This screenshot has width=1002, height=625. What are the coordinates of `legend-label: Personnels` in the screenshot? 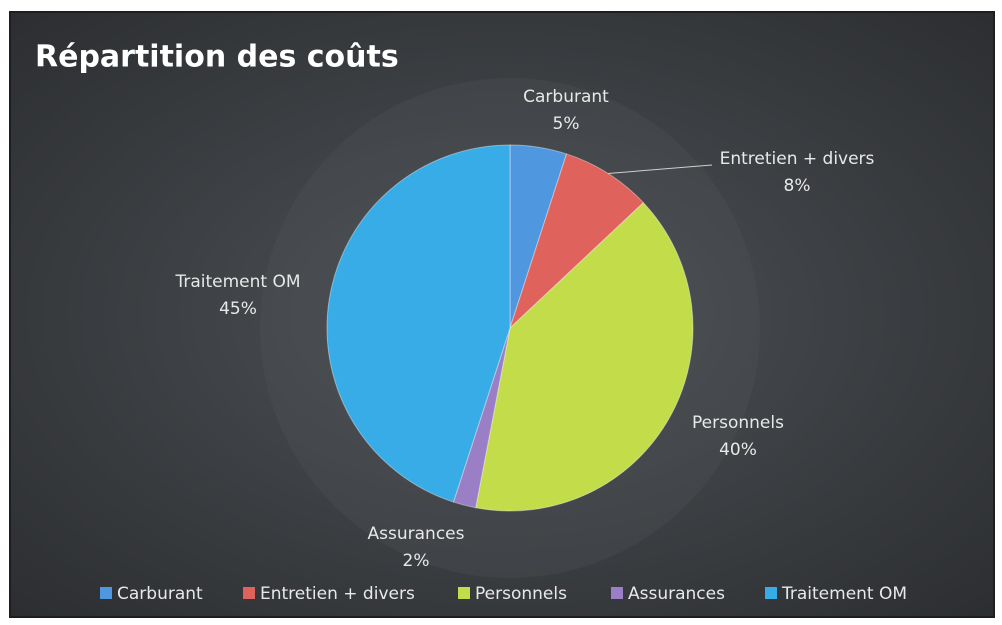 It's located at (521, 594).